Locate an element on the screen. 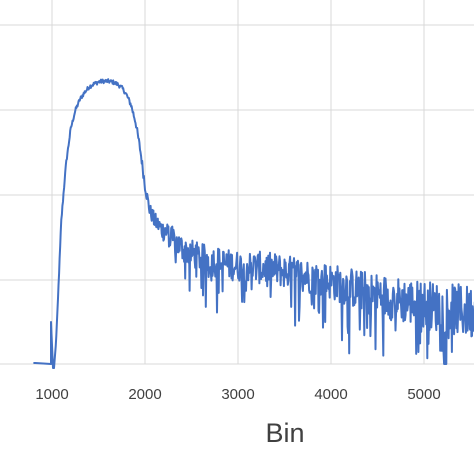  x-tick-label-3000: 3000 is located at coordinates (237, 394).